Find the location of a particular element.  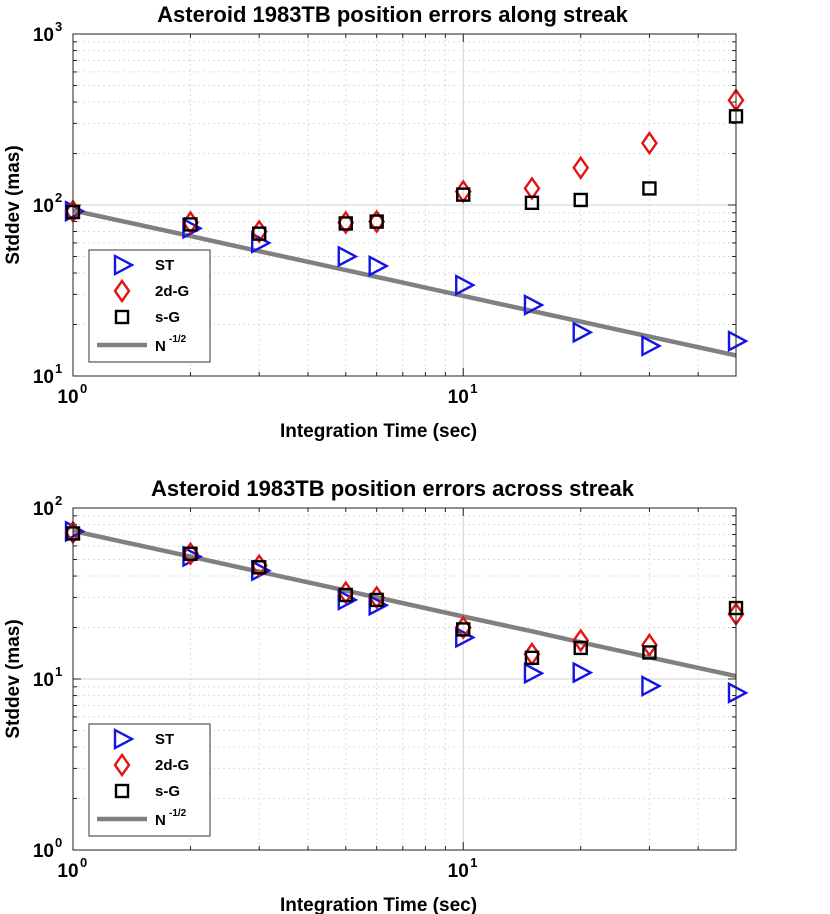

y-tick-label: 10 0 is located at coordinates (47, 848).